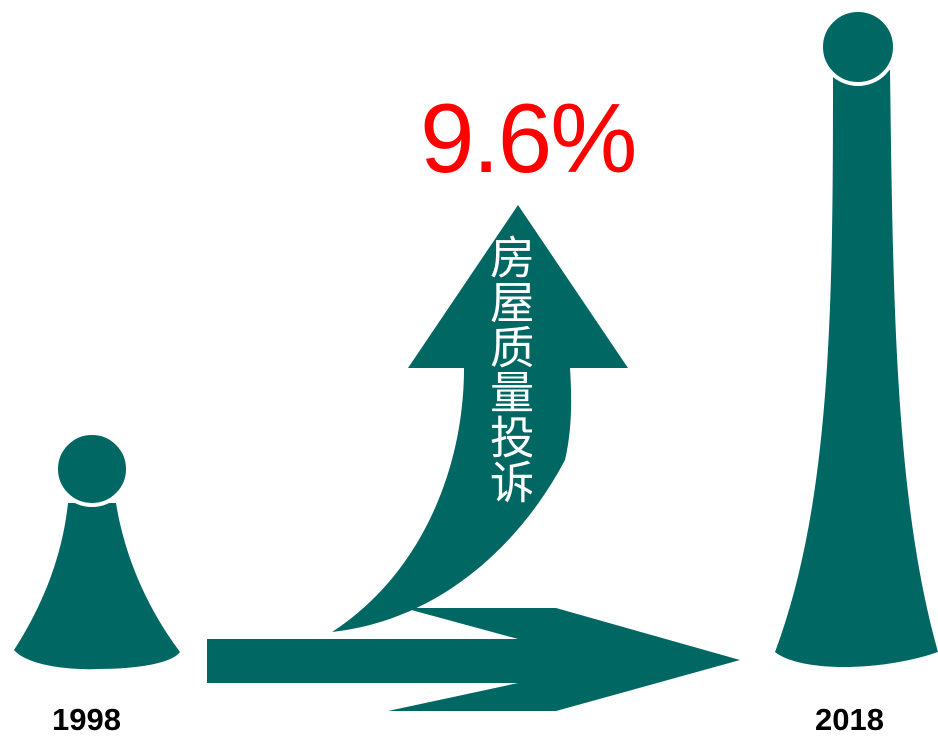 This screenshot has width=938, height=740. Describe the element at coordinates (507, 369) in the screenshot. I see `arrow-caption: 房屋质量投诉` at that location.